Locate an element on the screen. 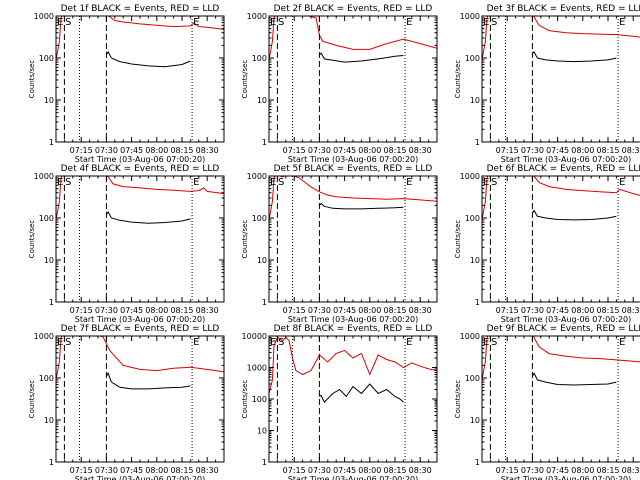  panel-title: Det 3f BLACK = Events, RED = LLD is located at coordinates (563, 9).